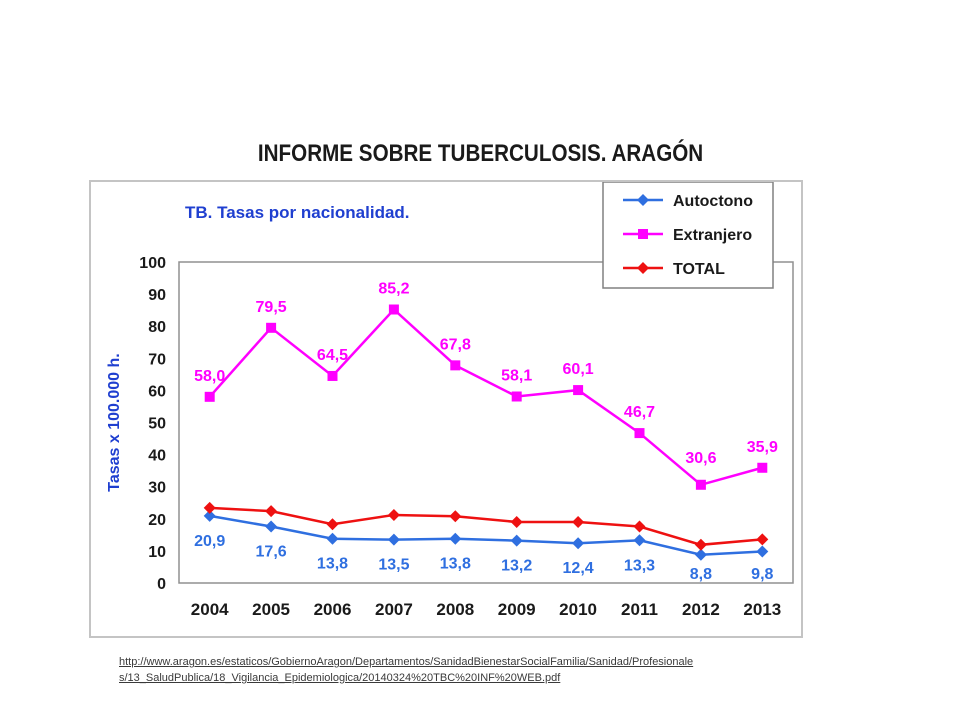  What do you see at coordinates (699, 269) in the screenshot?
I see `legend-label: TOTAL` at bounding box center [699, 269].